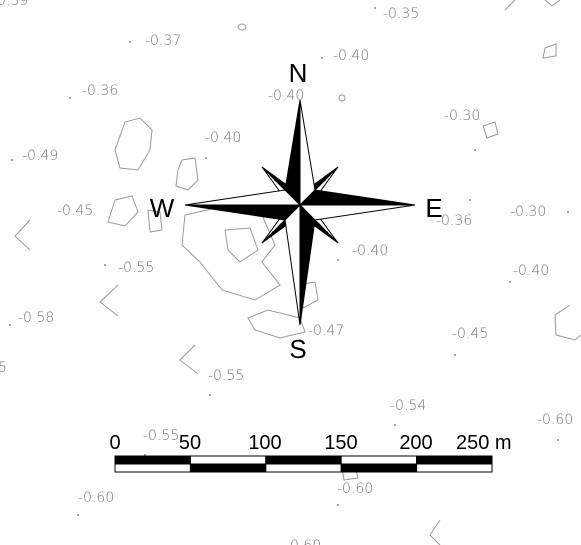  What do you see at coordinates (326, 331) in the screenshot?
I see `elevation-label: -0.47` at bounding box center [326, 331].